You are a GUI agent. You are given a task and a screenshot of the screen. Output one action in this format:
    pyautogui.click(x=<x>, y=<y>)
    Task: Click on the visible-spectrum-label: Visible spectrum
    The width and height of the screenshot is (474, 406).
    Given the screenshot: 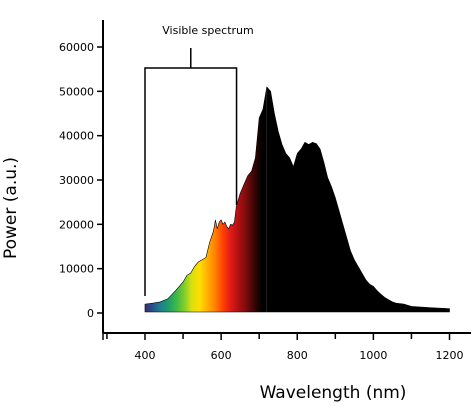 What is the action you would take?
    pyautogui.click(x=207, y=30)
    